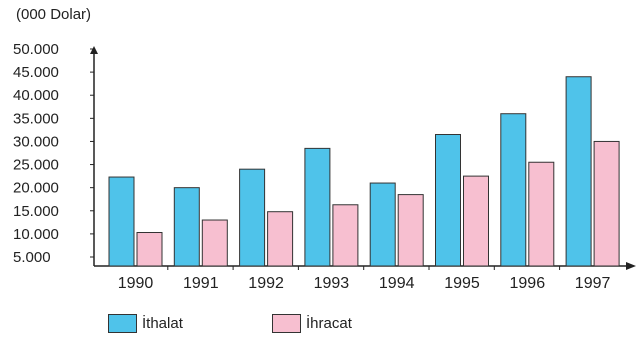  Describe the element at coordinates (593, 283) in the screenshot. I see `x-tick-label: 1997` at that location.